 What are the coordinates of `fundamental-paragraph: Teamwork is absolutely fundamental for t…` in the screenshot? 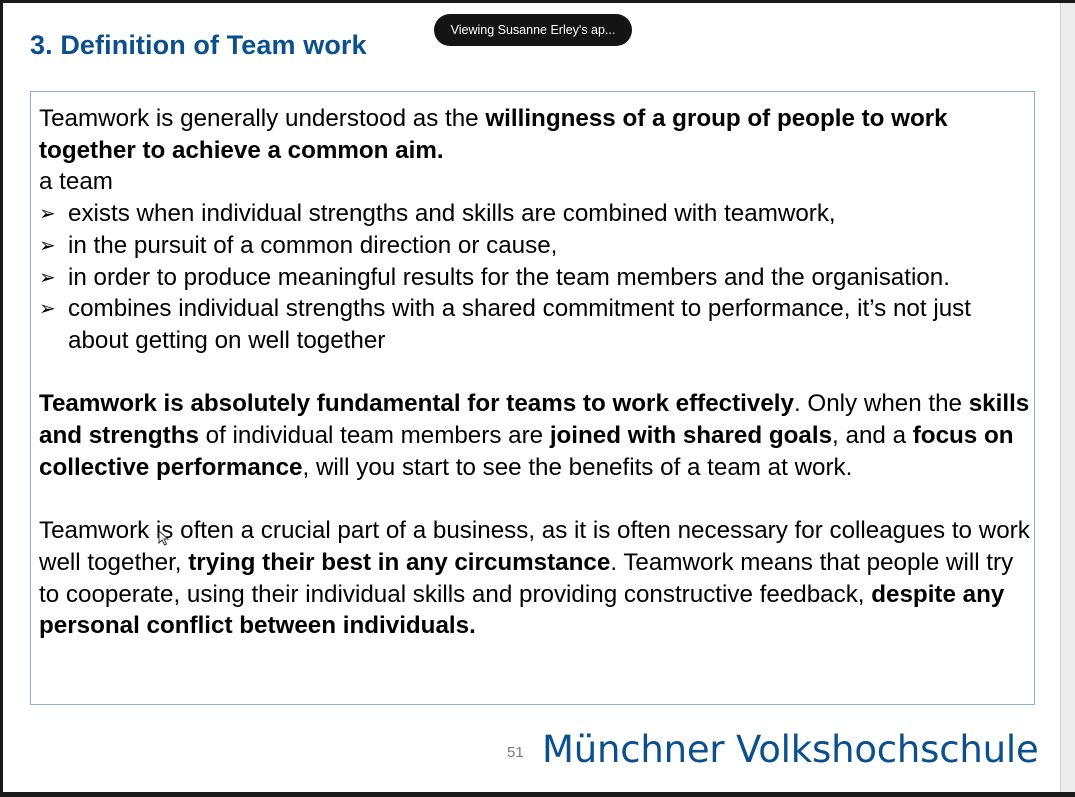 It's located at (534, 435).